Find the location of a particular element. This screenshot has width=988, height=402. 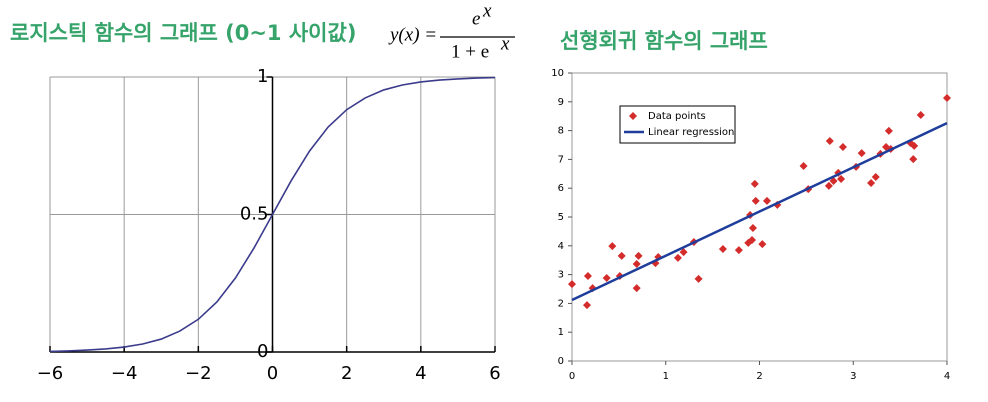

y-tick-label: 5 is located at coordinates (561, 217).